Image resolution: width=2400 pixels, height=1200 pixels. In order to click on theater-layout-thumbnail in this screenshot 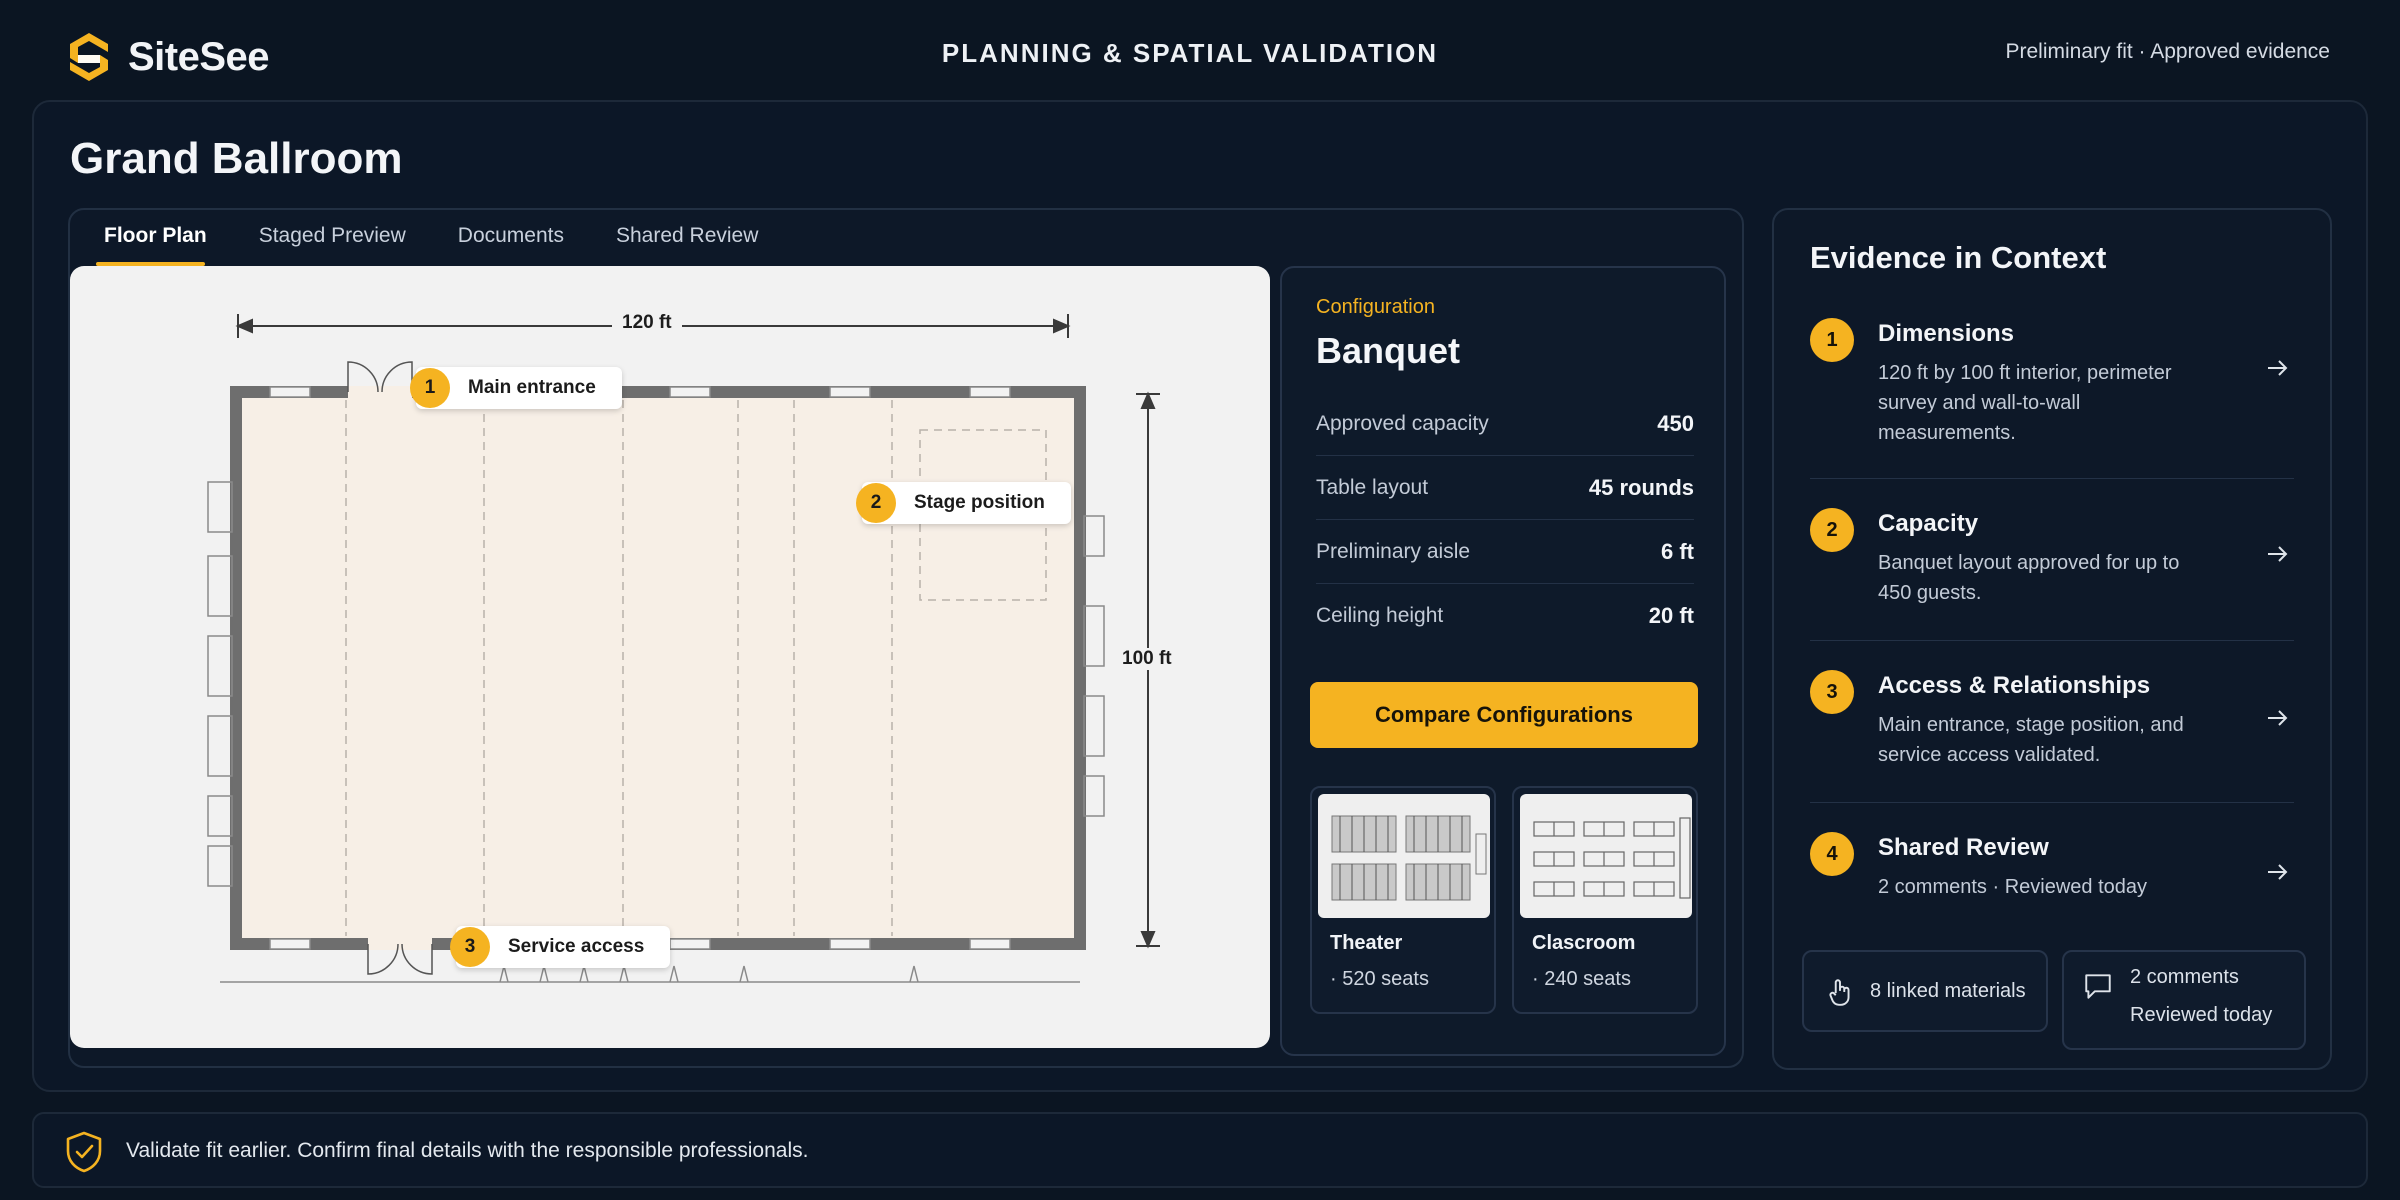, I will do `click(1404, 856)`.